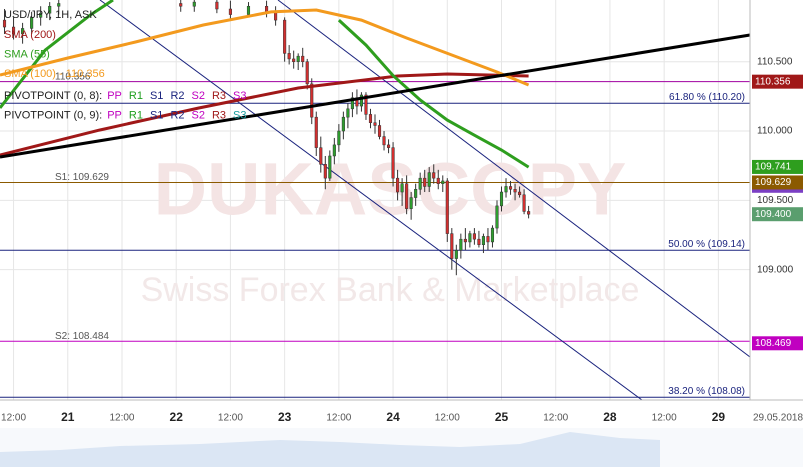 The image size is (803, 467). What do you see at coordinates (54, 74) in the screenshot?
I see `legend-entry: SMA (100) - 110.356` at bounding box center [54, 74].